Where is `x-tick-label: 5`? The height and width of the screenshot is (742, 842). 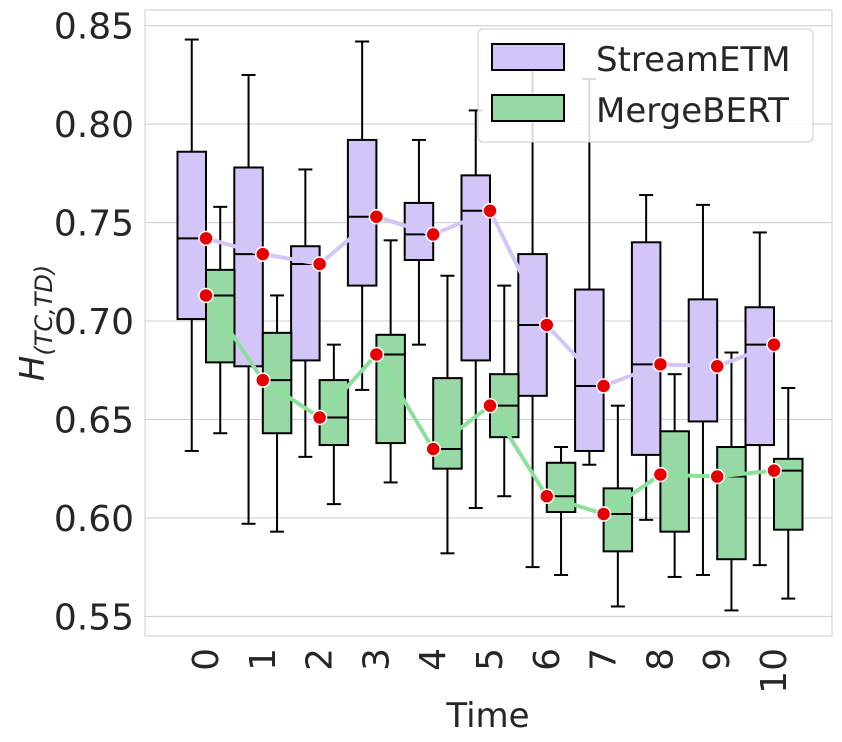
x-tick-label: 5 is located at coordinates (490, 659).